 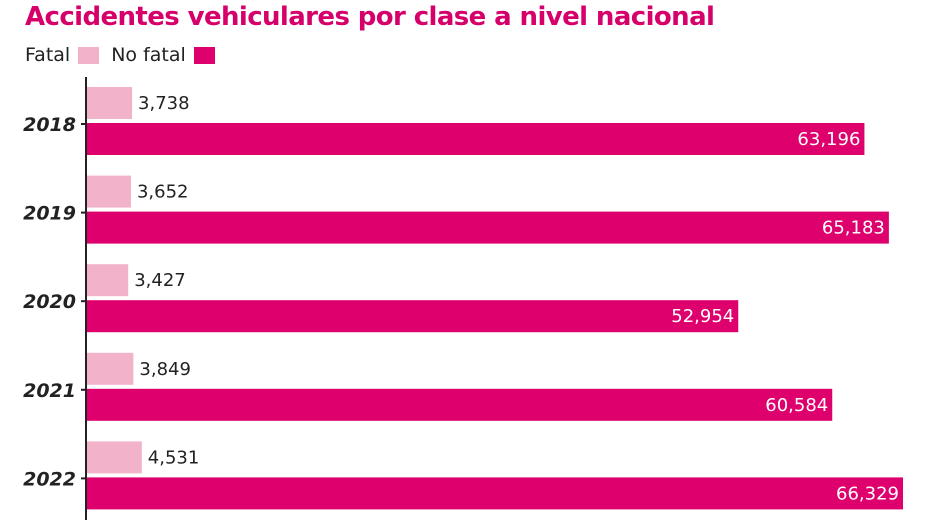 I want to click on bar-no-fatal-2019, so click(x=487, y=227).